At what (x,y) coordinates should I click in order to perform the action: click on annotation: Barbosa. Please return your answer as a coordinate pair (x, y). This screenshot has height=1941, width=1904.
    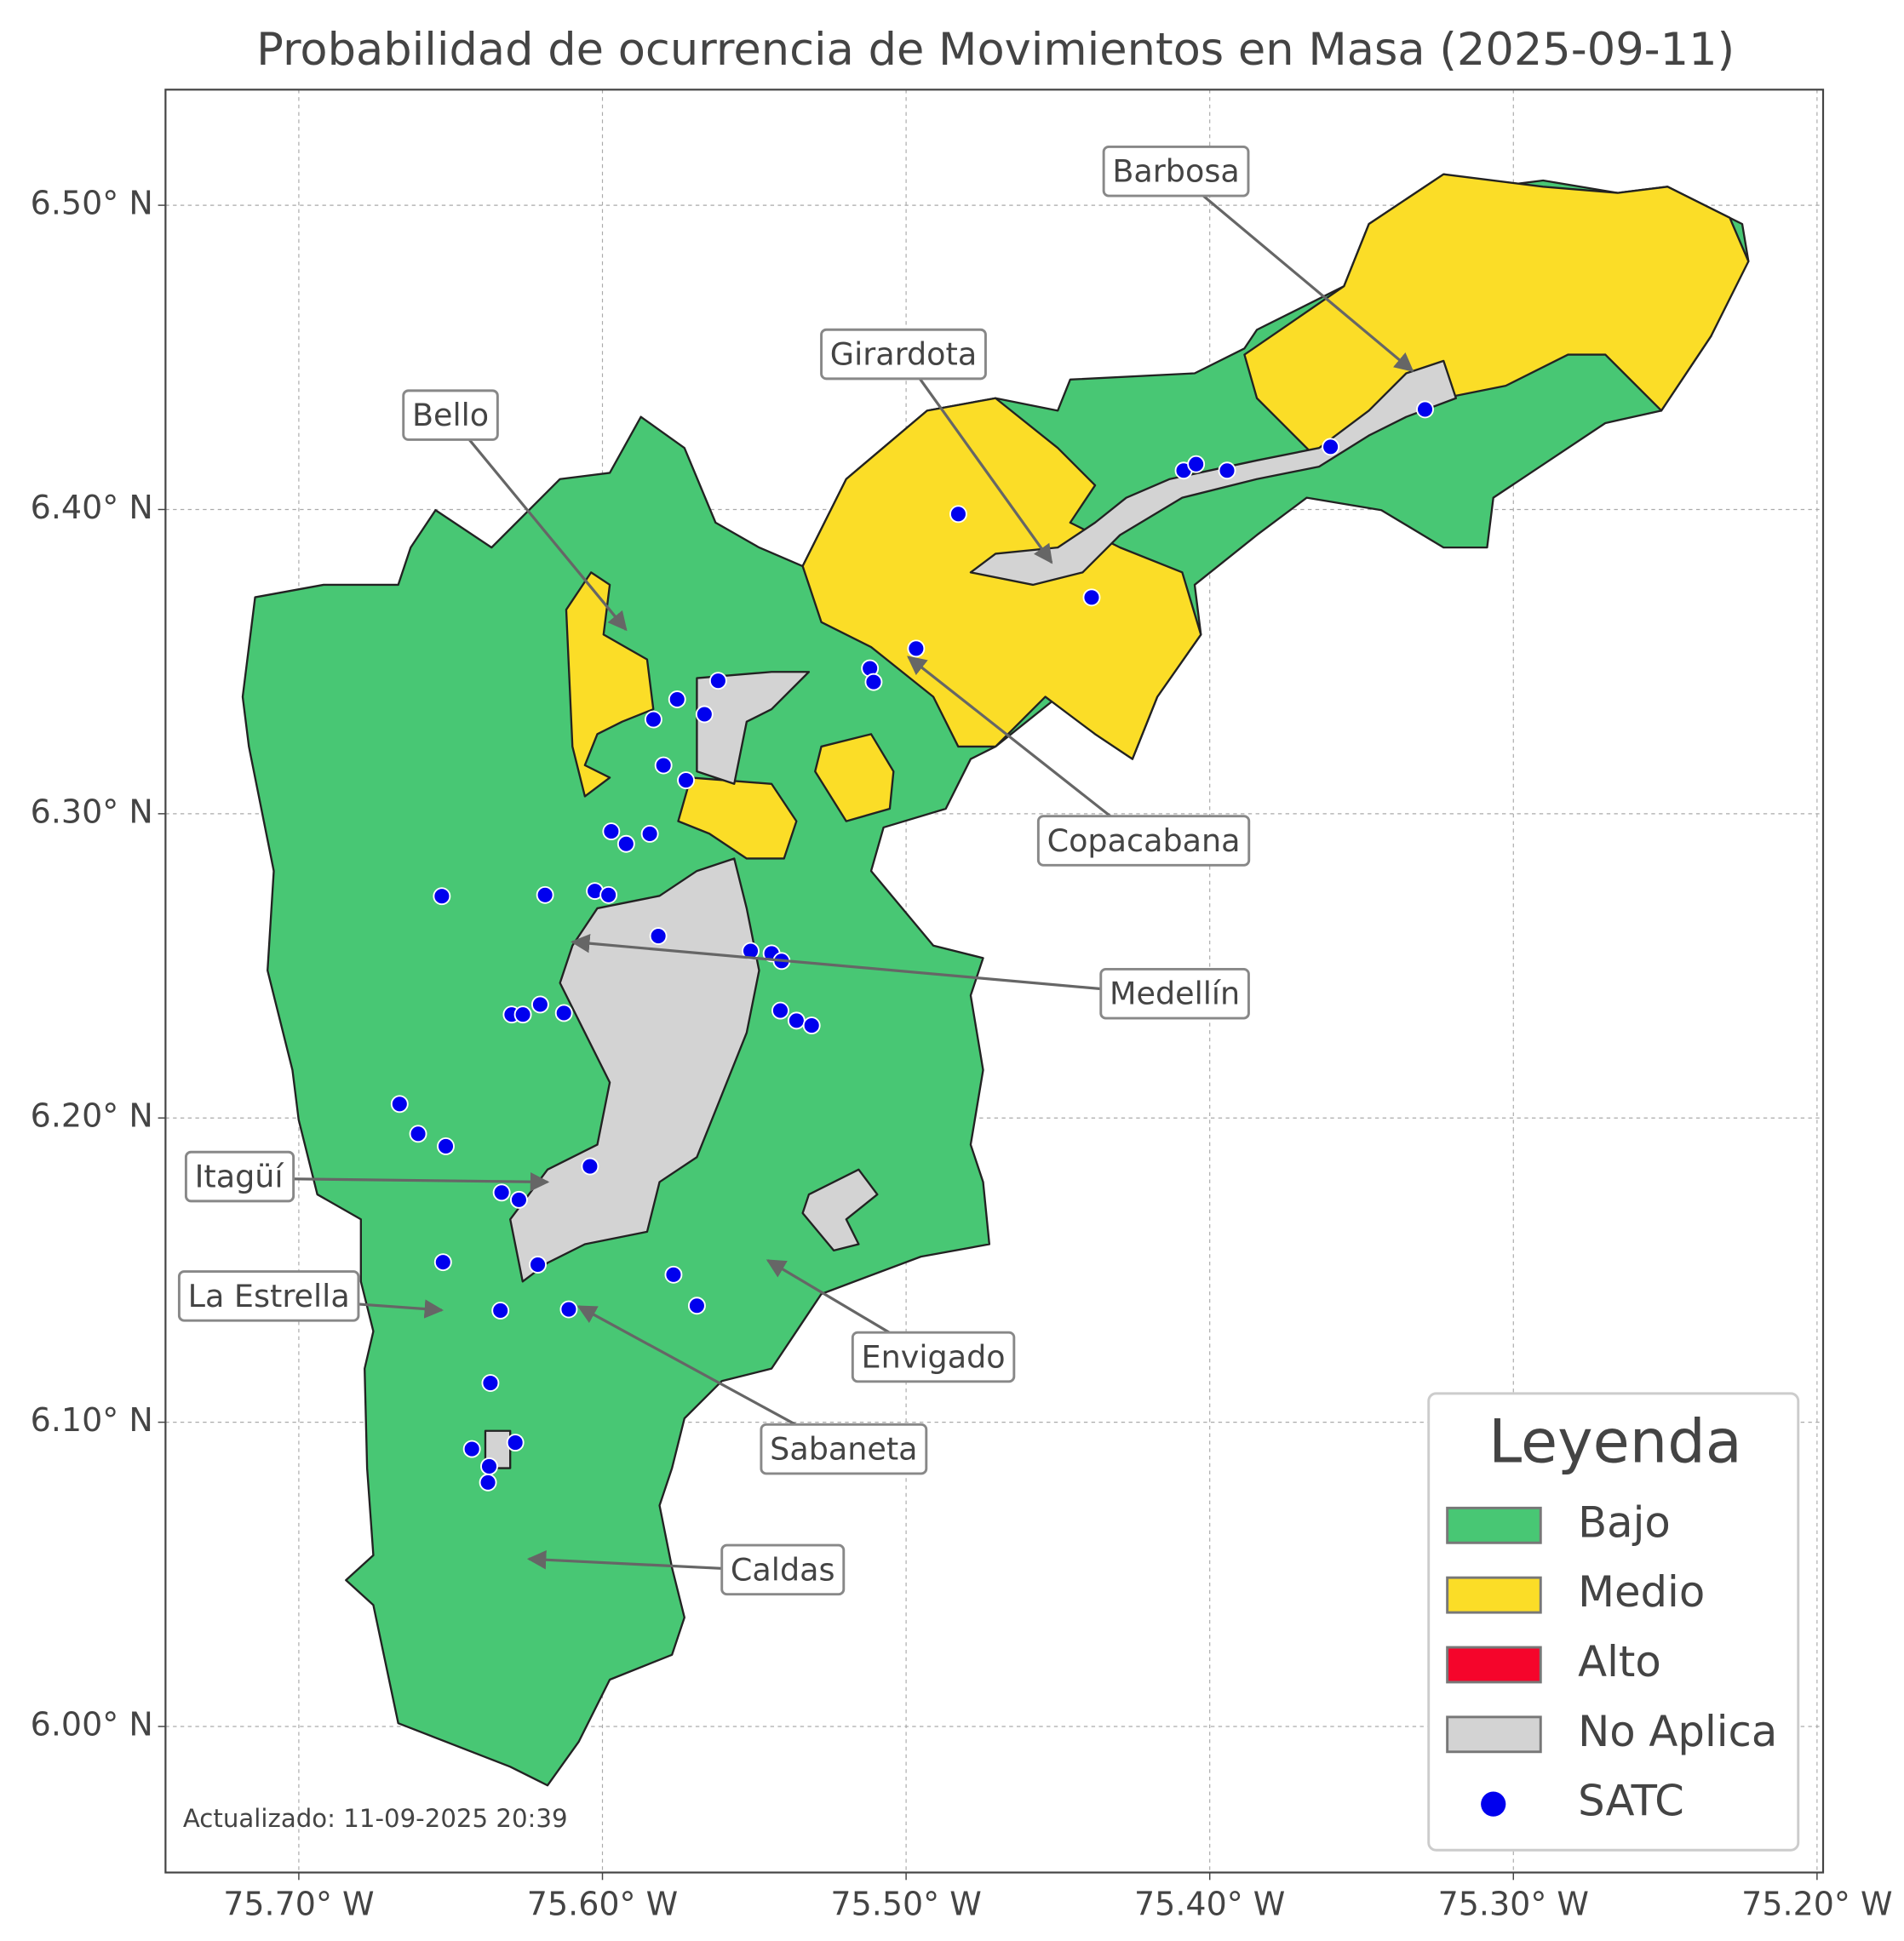
    Looking at the image, I should click on (1176, 171).